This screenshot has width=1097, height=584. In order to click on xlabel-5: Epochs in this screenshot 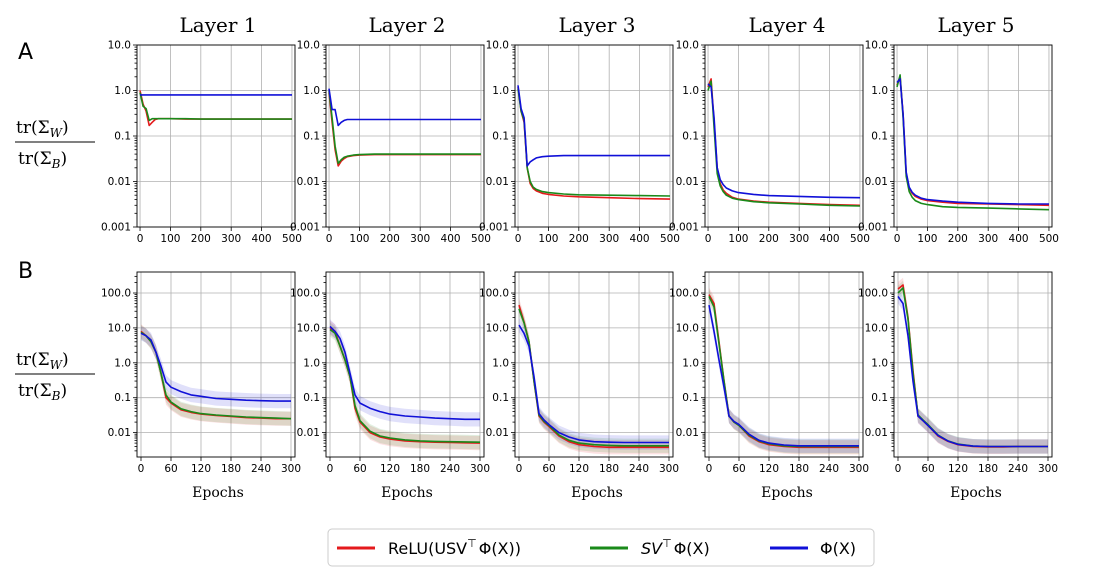, I will do `click(976, 493)`.